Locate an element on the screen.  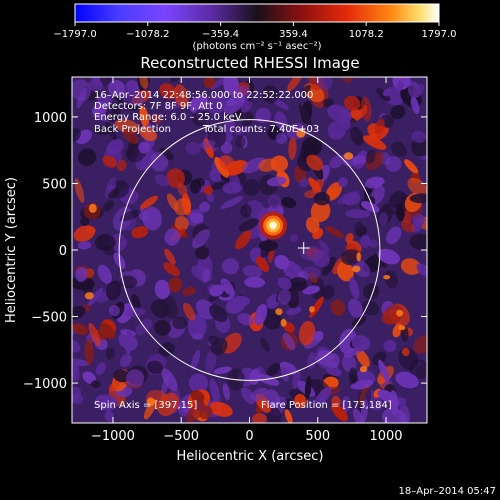
y-tick-label: −1000 is located at coordinates (45, 384).